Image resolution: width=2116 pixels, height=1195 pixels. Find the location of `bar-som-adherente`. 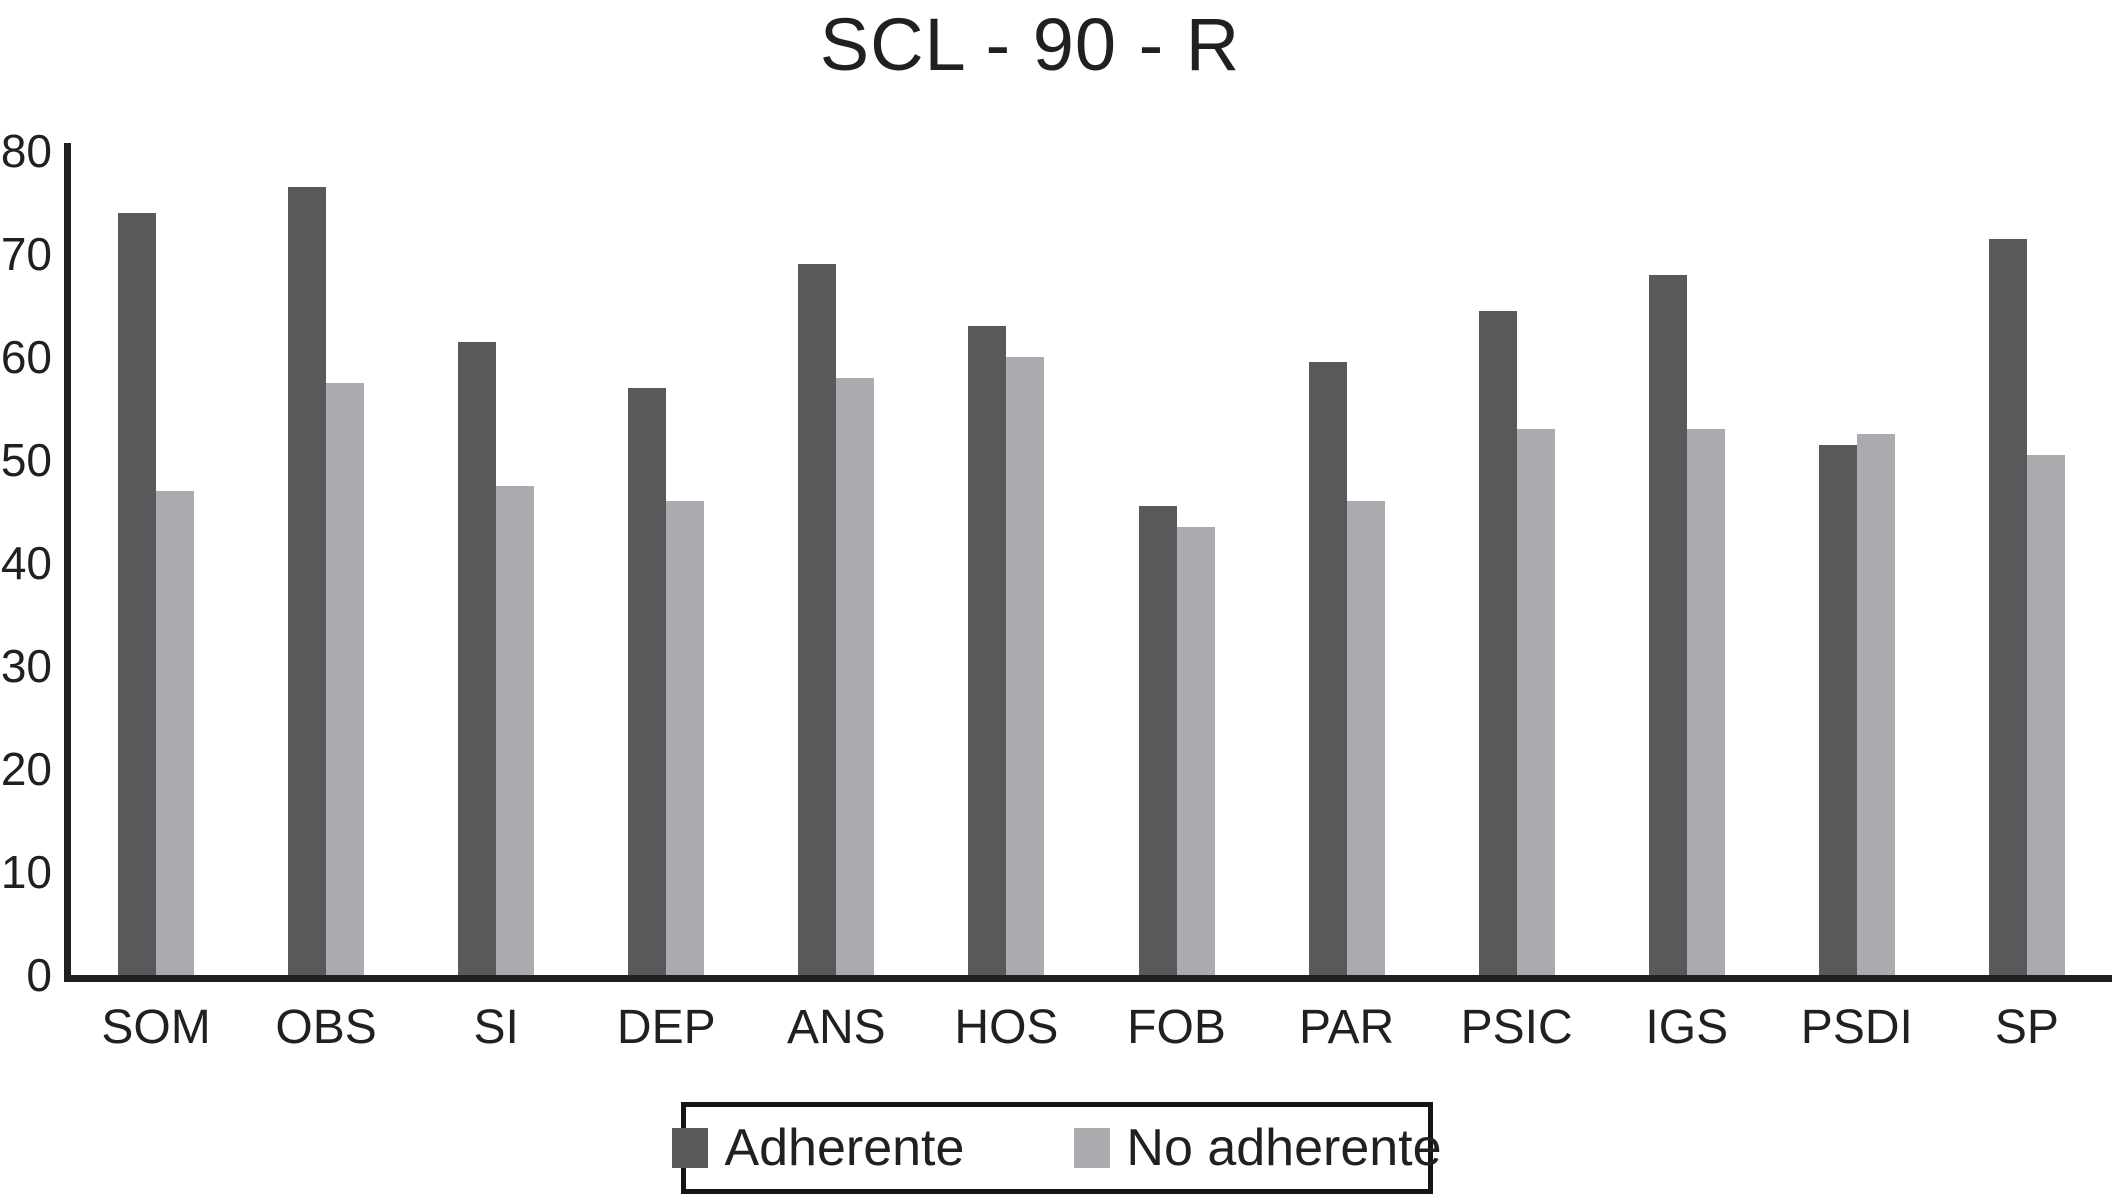

bar-som-adherente is located at coordinates (137, 594).